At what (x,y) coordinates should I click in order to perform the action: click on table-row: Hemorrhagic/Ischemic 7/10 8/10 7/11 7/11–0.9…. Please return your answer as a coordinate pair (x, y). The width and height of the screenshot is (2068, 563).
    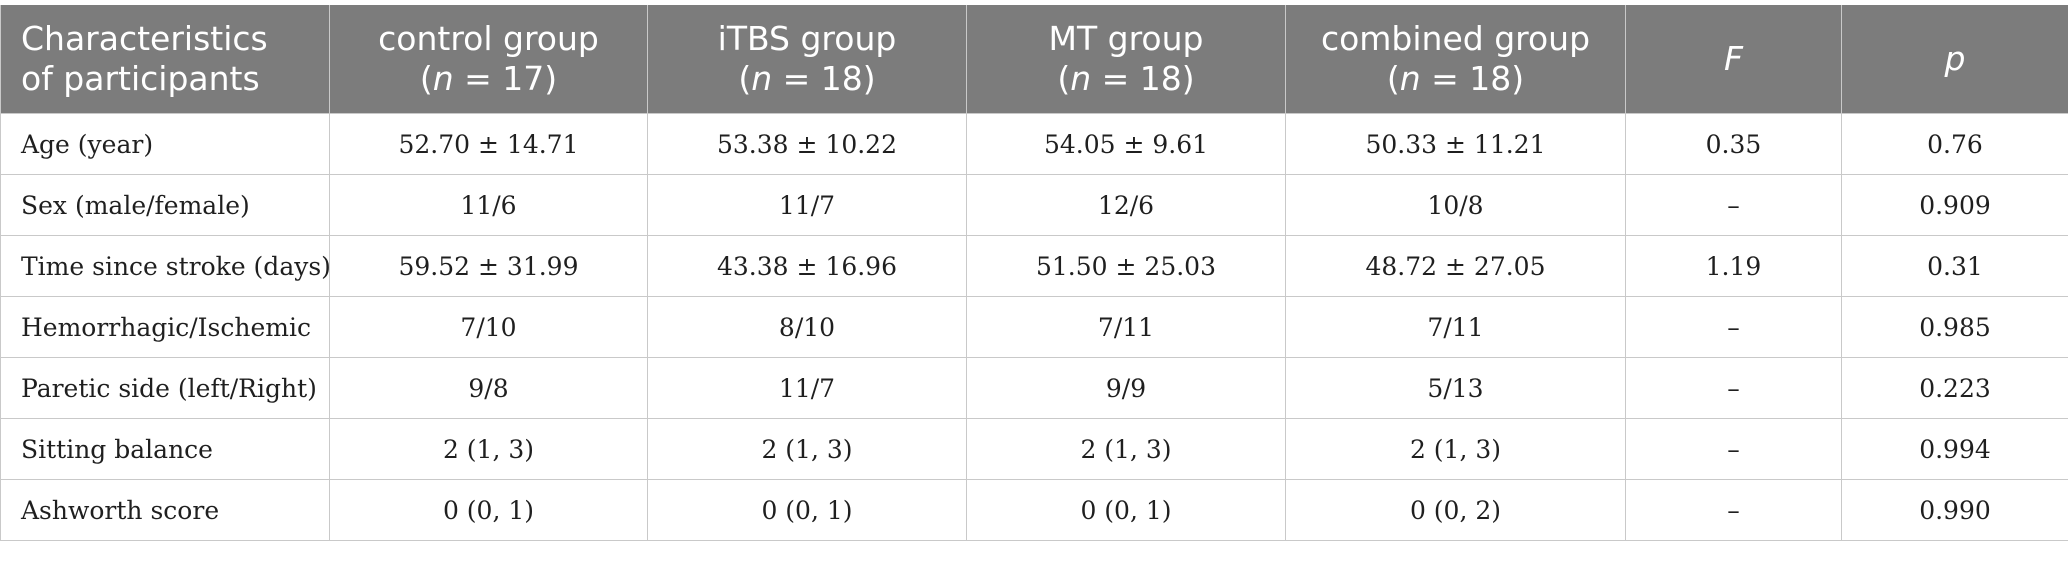
    Looking at the image, I should click on (1034, 327).